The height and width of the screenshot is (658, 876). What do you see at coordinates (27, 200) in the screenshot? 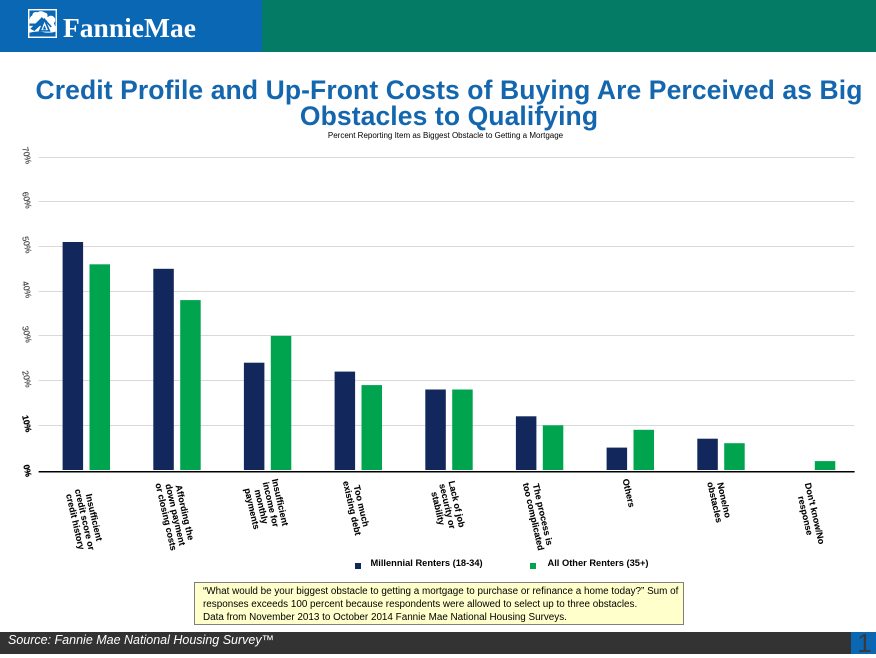
I see `svg-text: 60%` at bounding box center [27, 200].